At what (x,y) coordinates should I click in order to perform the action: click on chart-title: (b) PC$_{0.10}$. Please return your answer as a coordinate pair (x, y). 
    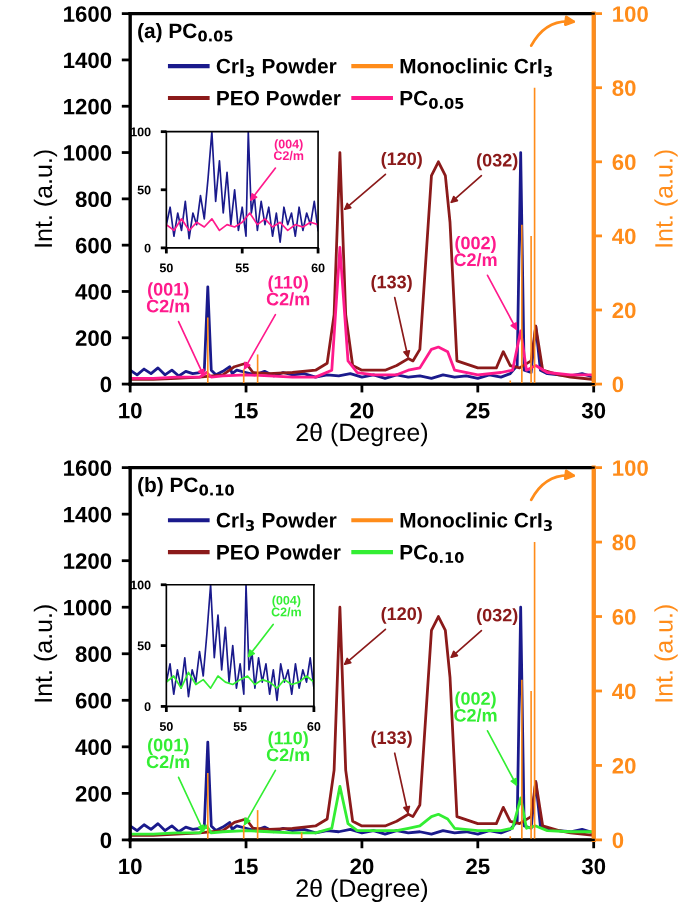
    Looking at the image, I should click on (186, 486).